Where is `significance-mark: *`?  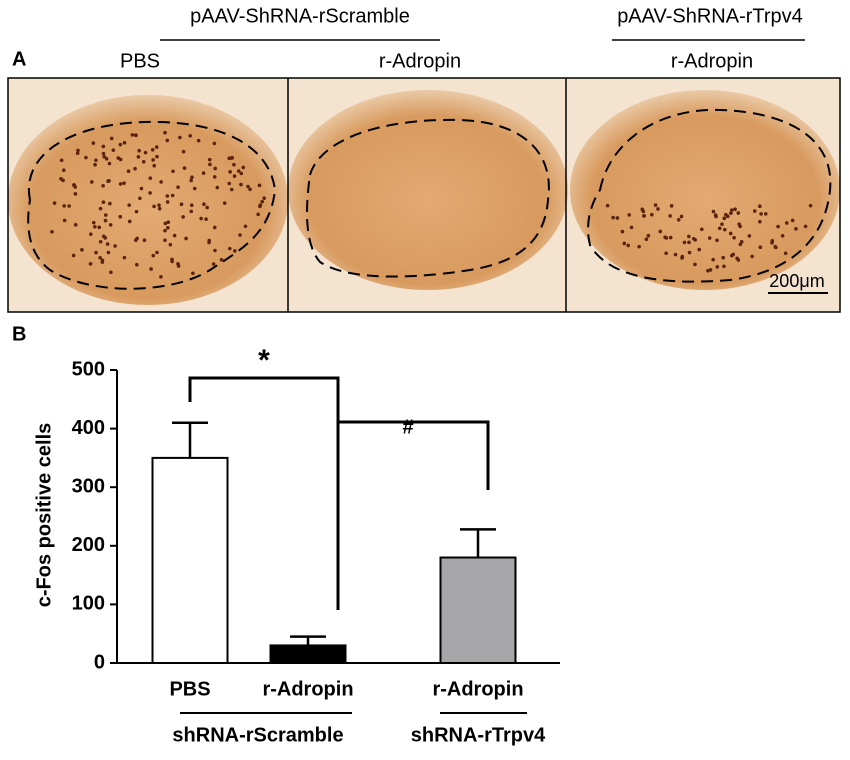
significance-mark: * is located at coordinates (264, 360).